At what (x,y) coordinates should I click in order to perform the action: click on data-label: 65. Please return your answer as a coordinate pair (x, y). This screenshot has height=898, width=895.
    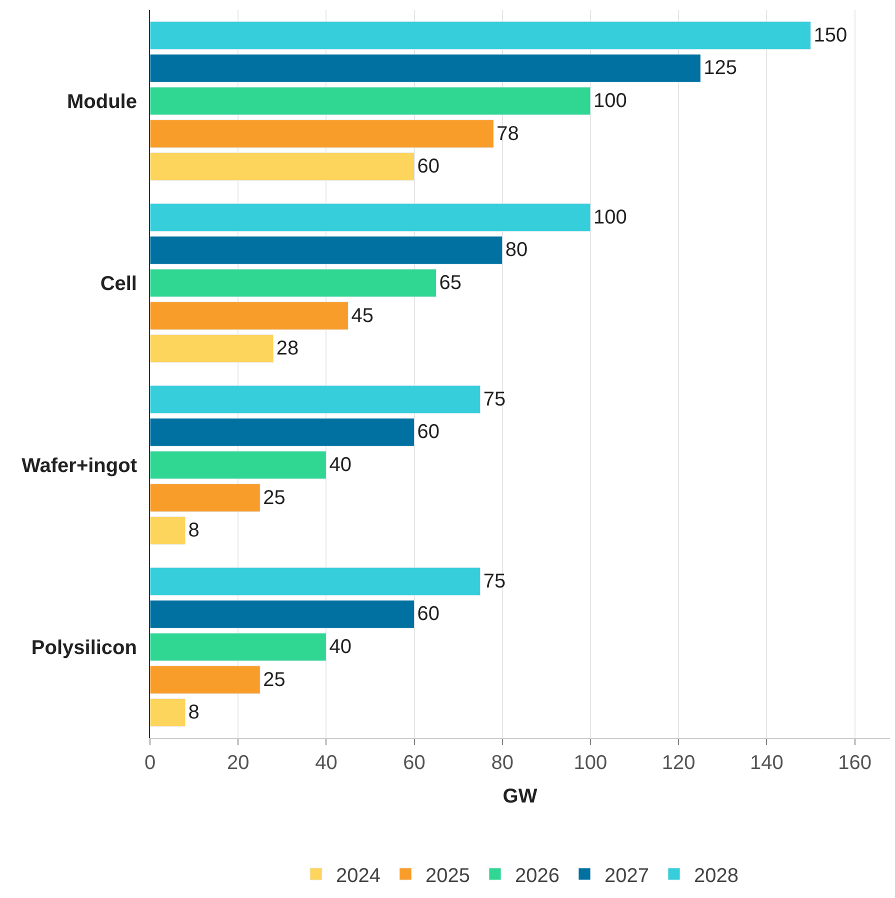
    Looking at the image, I should click on (450, 283).